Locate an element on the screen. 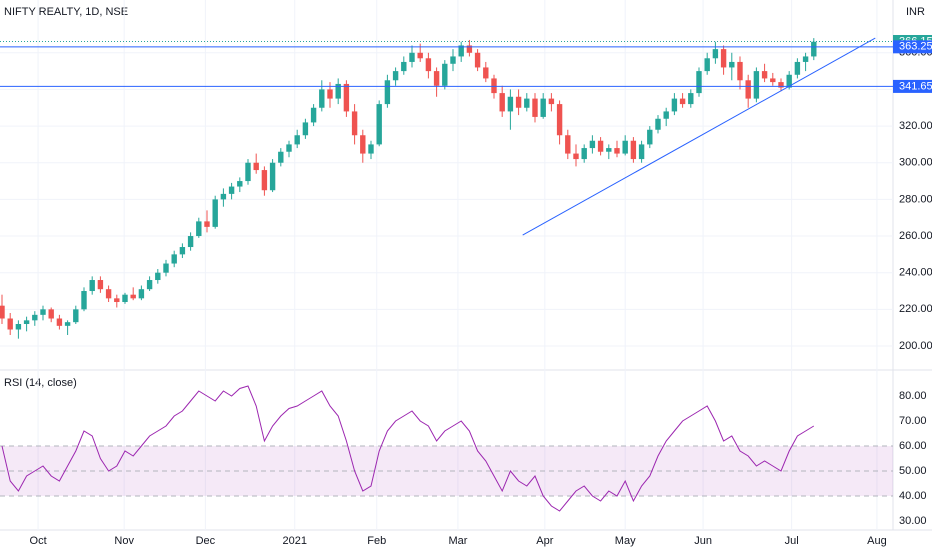 This screenshot has height=550, width=932. rsi-tick-label: 40.00 is located at coordinates (913, 496).